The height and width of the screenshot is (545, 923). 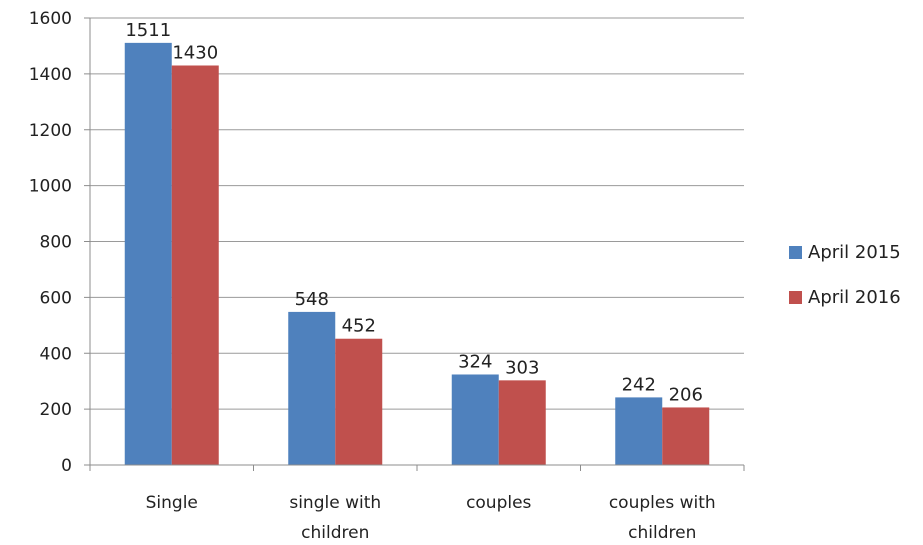 I want to click on y-tick-label: 1400, so click(x=50, y=75).